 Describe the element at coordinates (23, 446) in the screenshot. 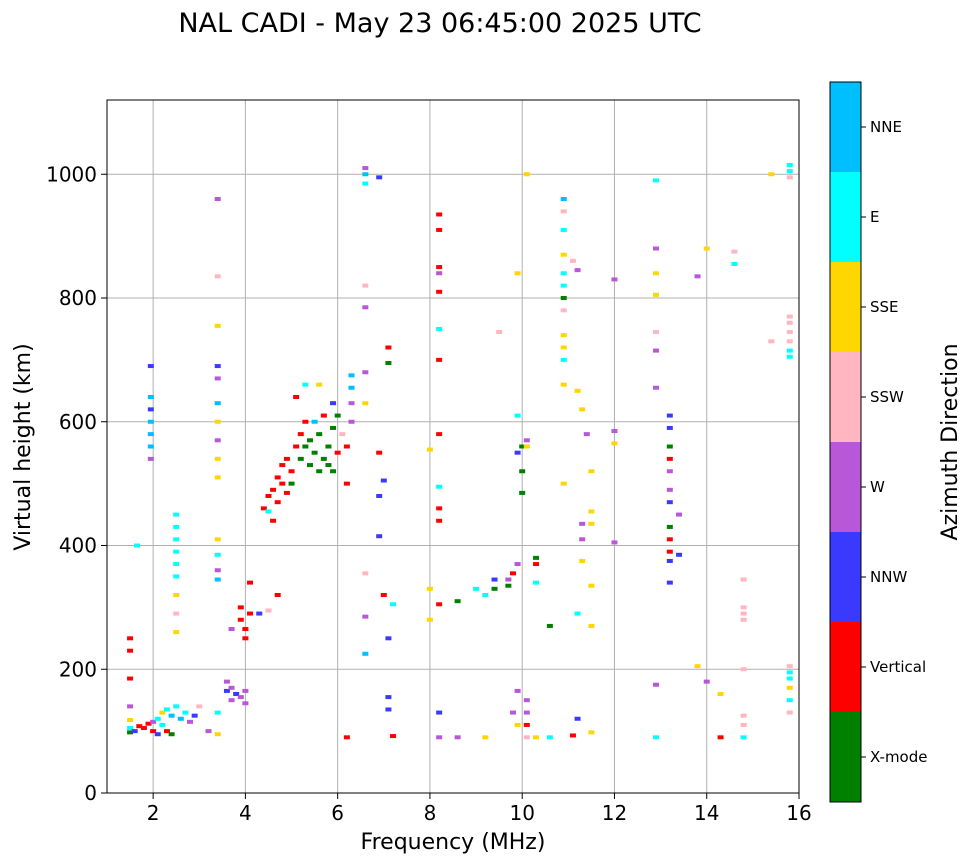

I see `y-axis-label: Virtual height (km)` at that location.